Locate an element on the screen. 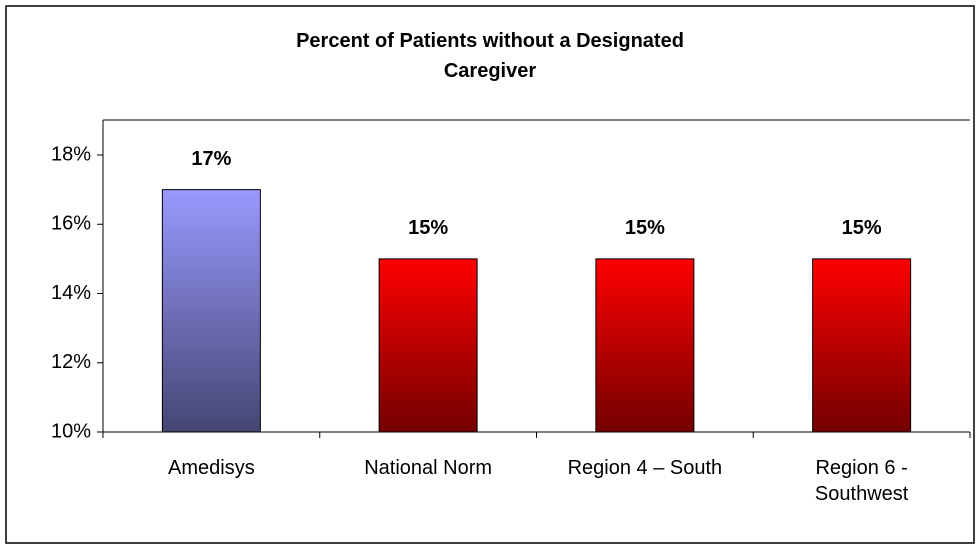  data-label: 17% is located at coordinates (211, 159).